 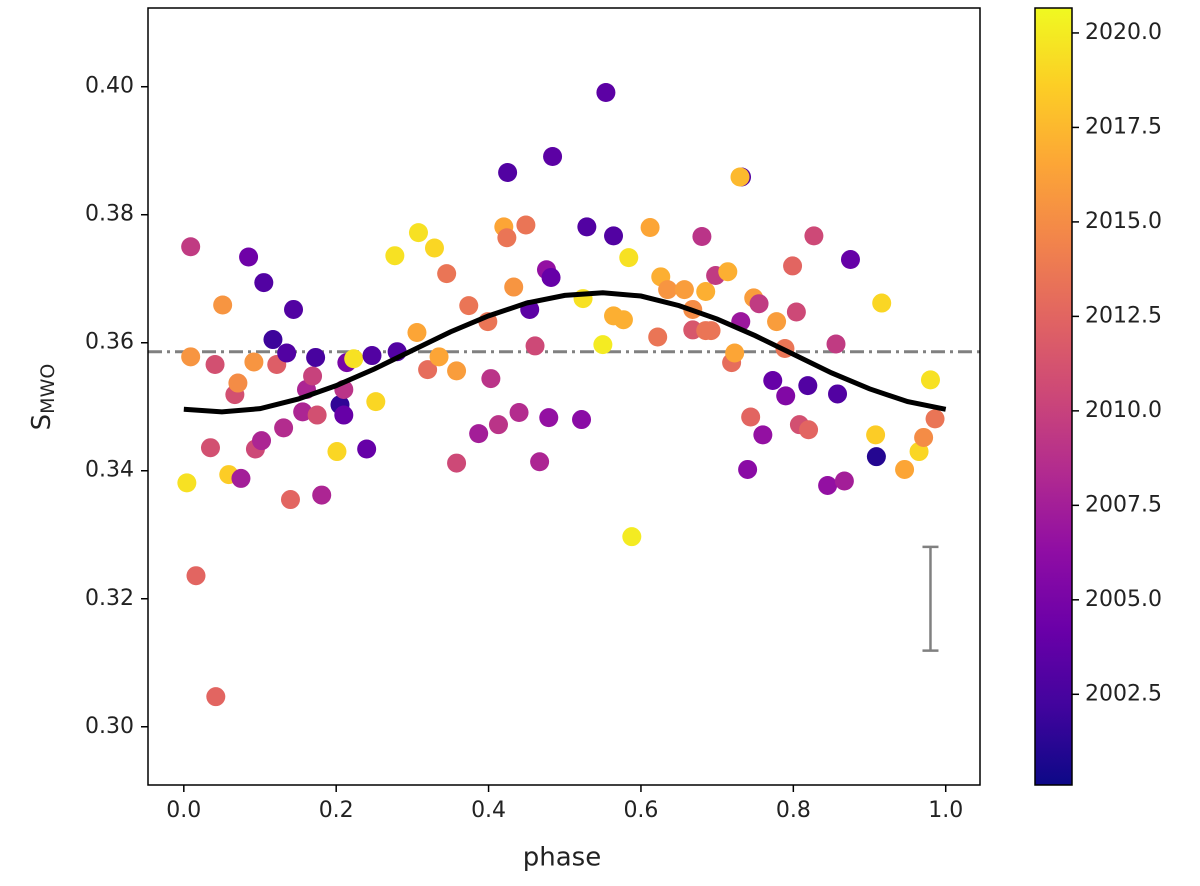 What do you see at coordinates (336, 810) in the screenshot?
I see `x-tick-label: 0.2` at bounding box center [336, 810].